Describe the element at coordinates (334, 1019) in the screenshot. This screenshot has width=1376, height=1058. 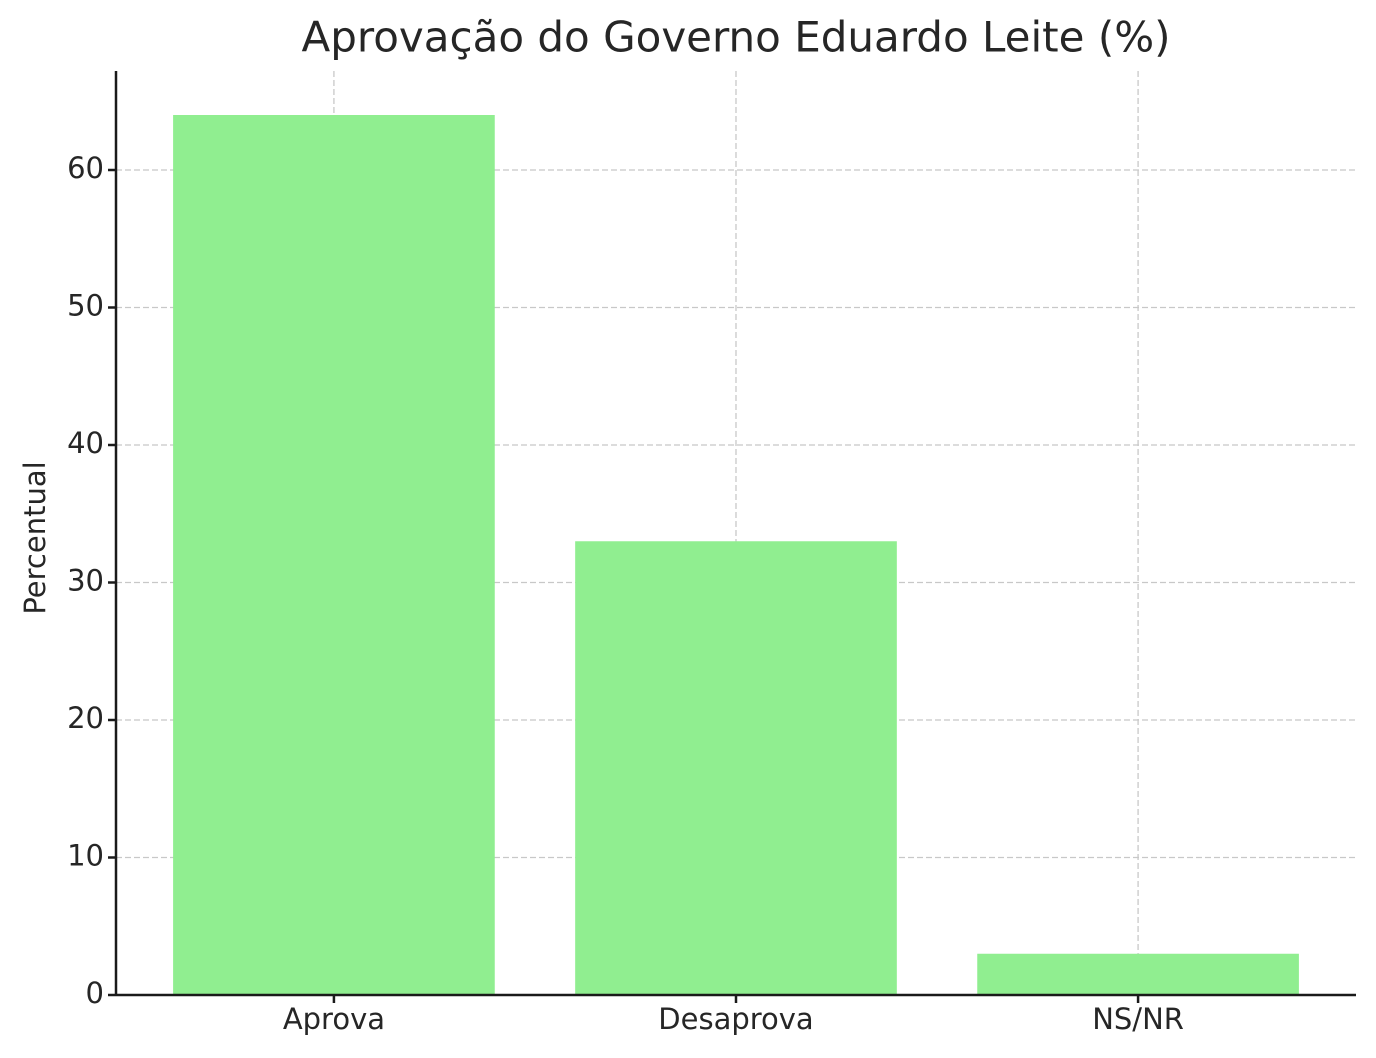
I see `x-tick-label: Aprova` at that location.